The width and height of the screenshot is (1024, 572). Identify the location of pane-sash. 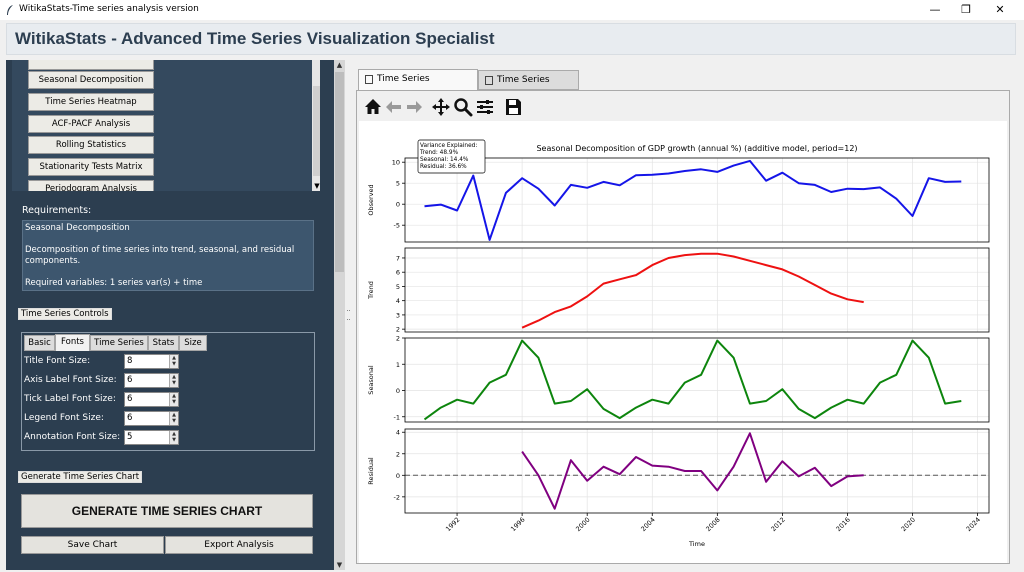
(348, 315).